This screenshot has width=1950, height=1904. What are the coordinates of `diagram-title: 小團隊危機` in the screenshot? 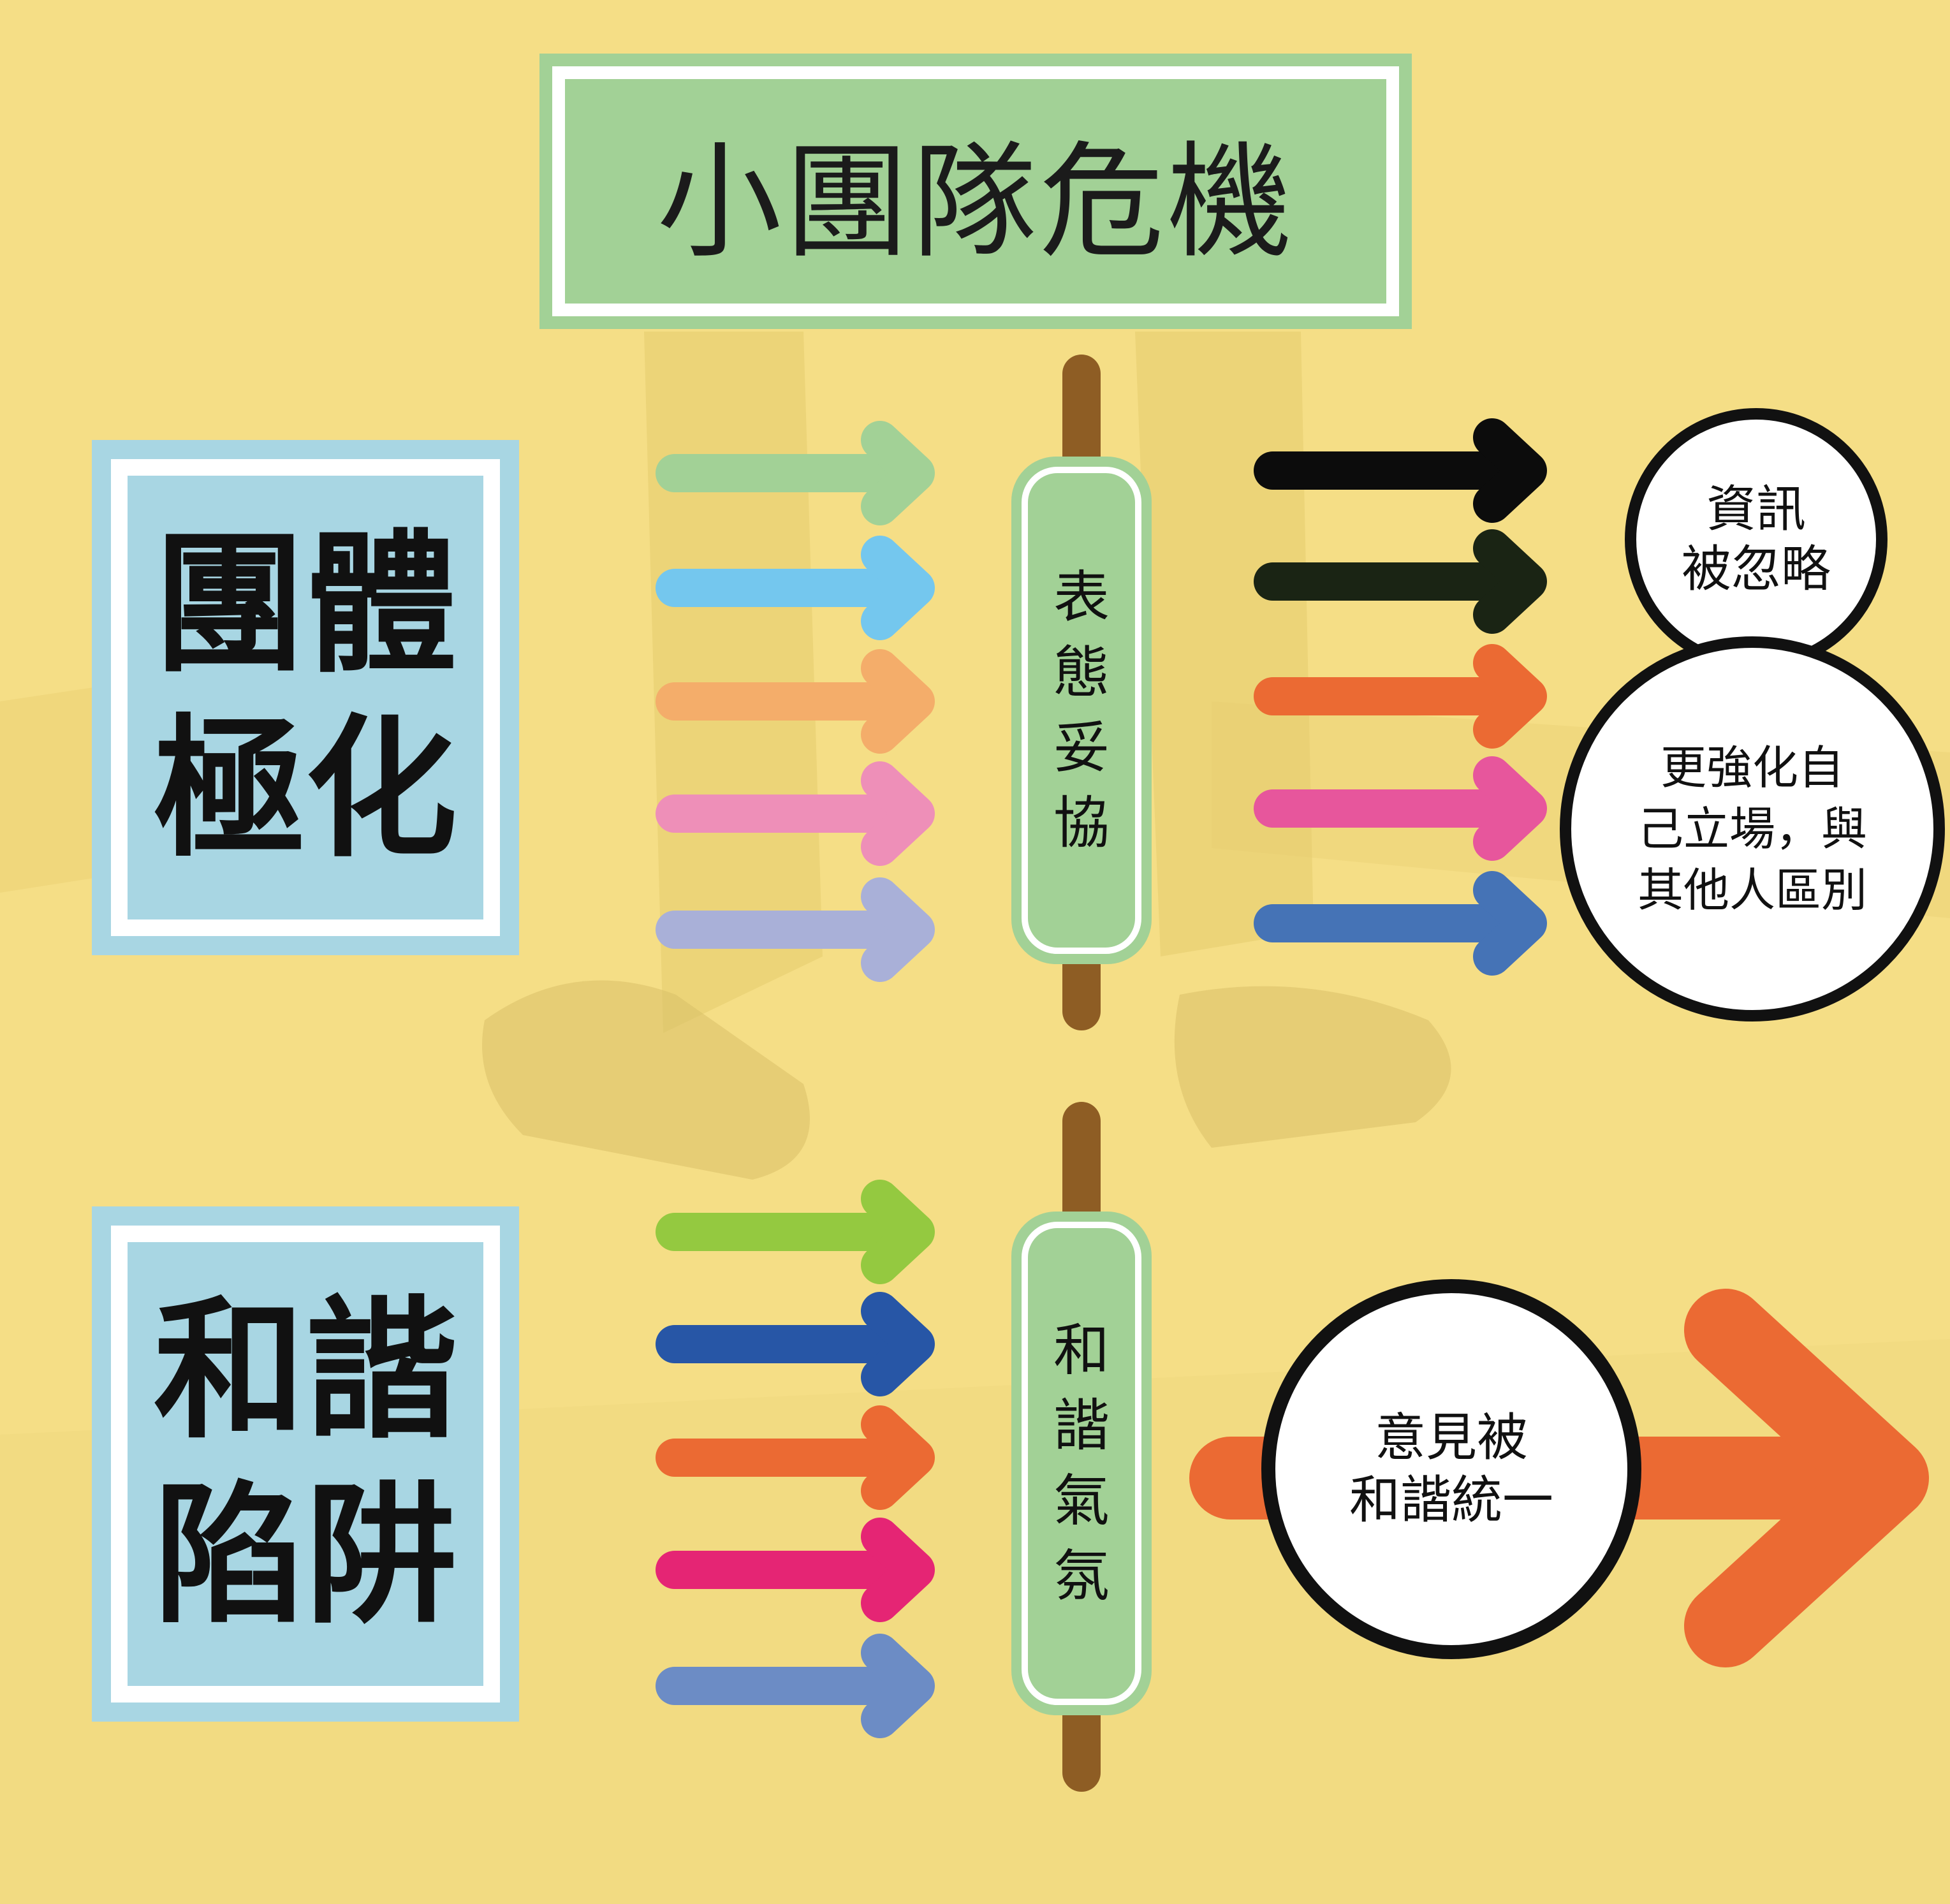 It's located at (975, 191).